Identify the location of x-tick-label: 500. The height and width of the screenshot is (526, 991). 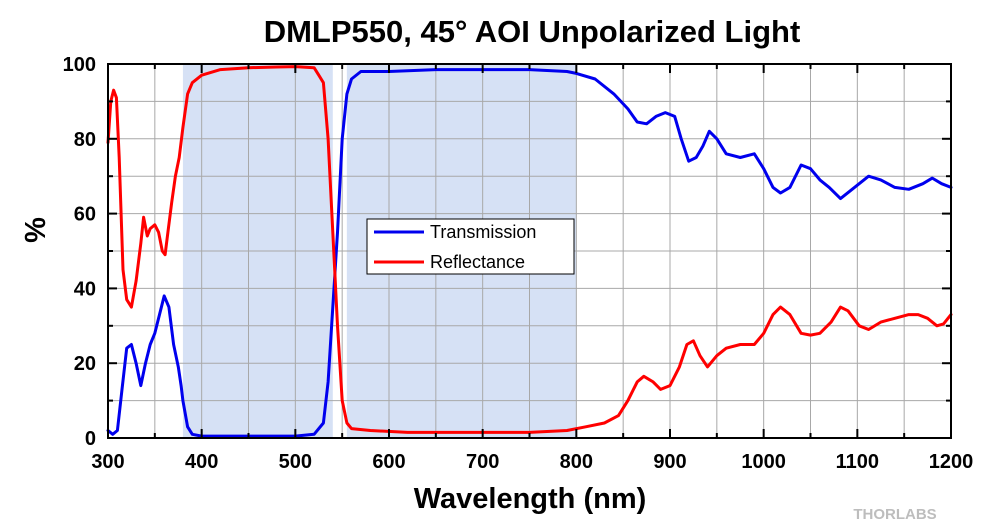
(295, 462).